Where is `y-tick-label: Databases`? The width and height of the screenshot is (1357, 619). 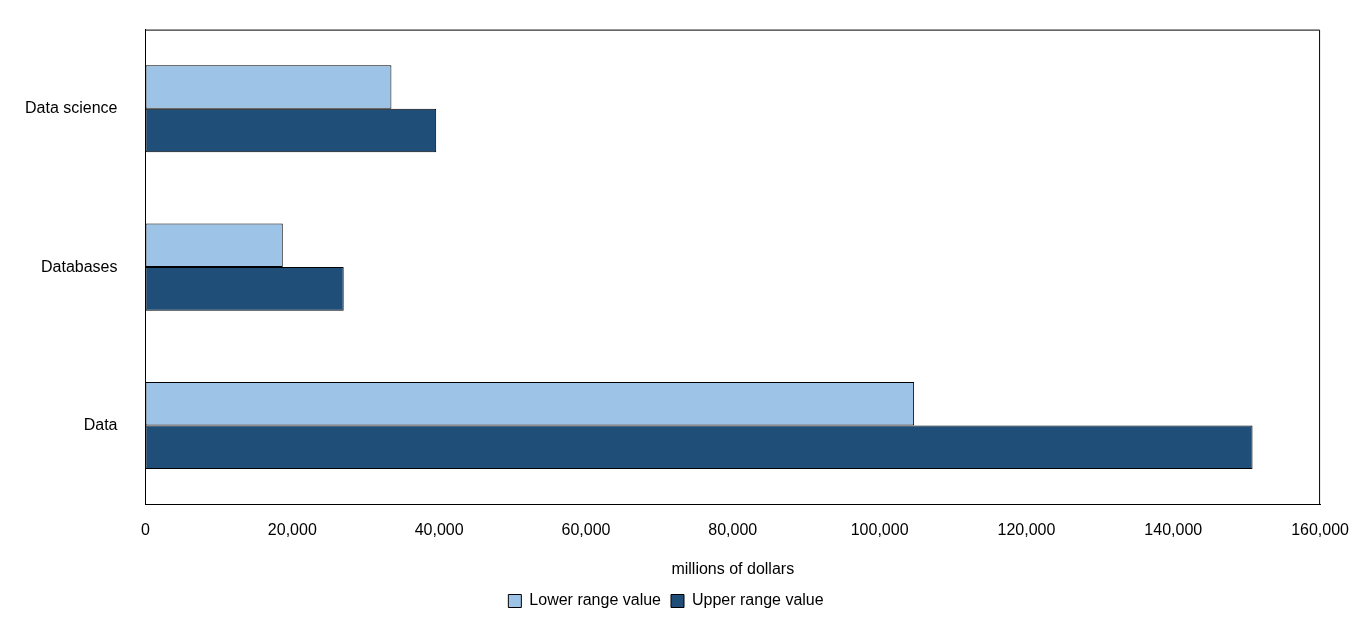
y-tick-label: Databases is located at coordinates (79, 266).